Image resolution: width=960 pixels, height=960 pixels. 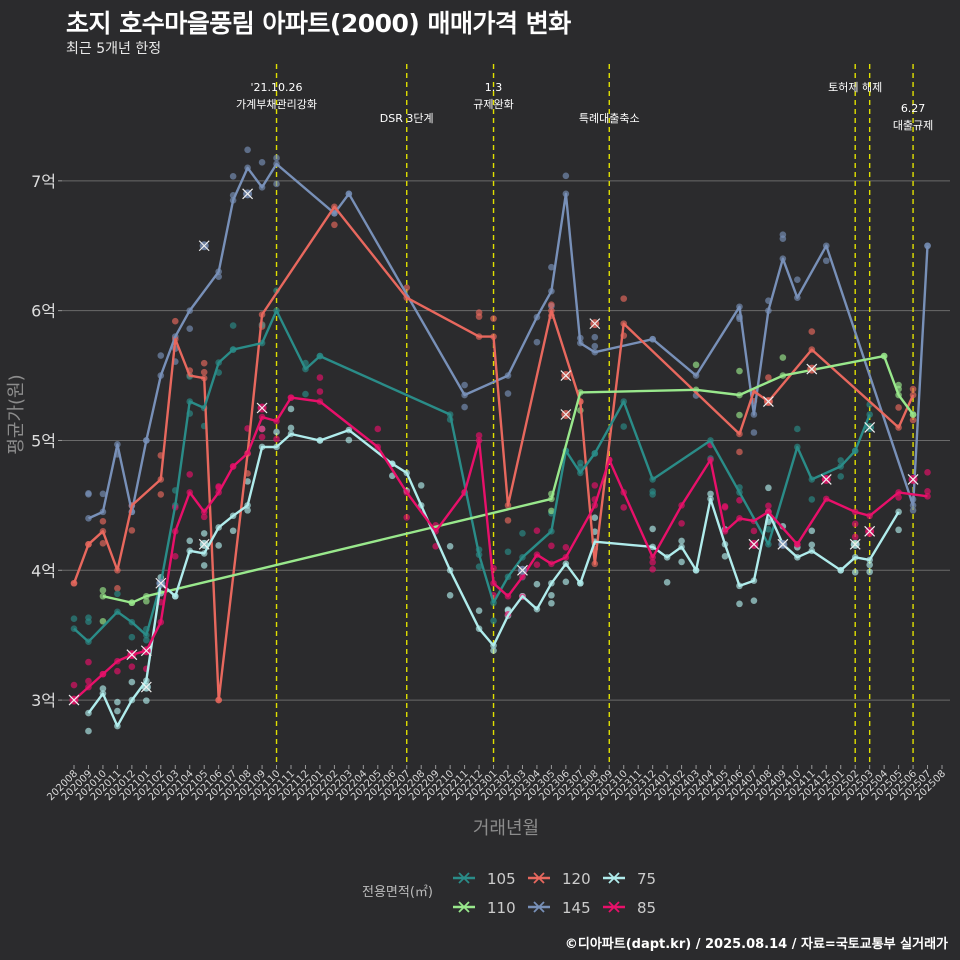 I want to click on event-label: 토허제 해제, so click(x=855, y=87).